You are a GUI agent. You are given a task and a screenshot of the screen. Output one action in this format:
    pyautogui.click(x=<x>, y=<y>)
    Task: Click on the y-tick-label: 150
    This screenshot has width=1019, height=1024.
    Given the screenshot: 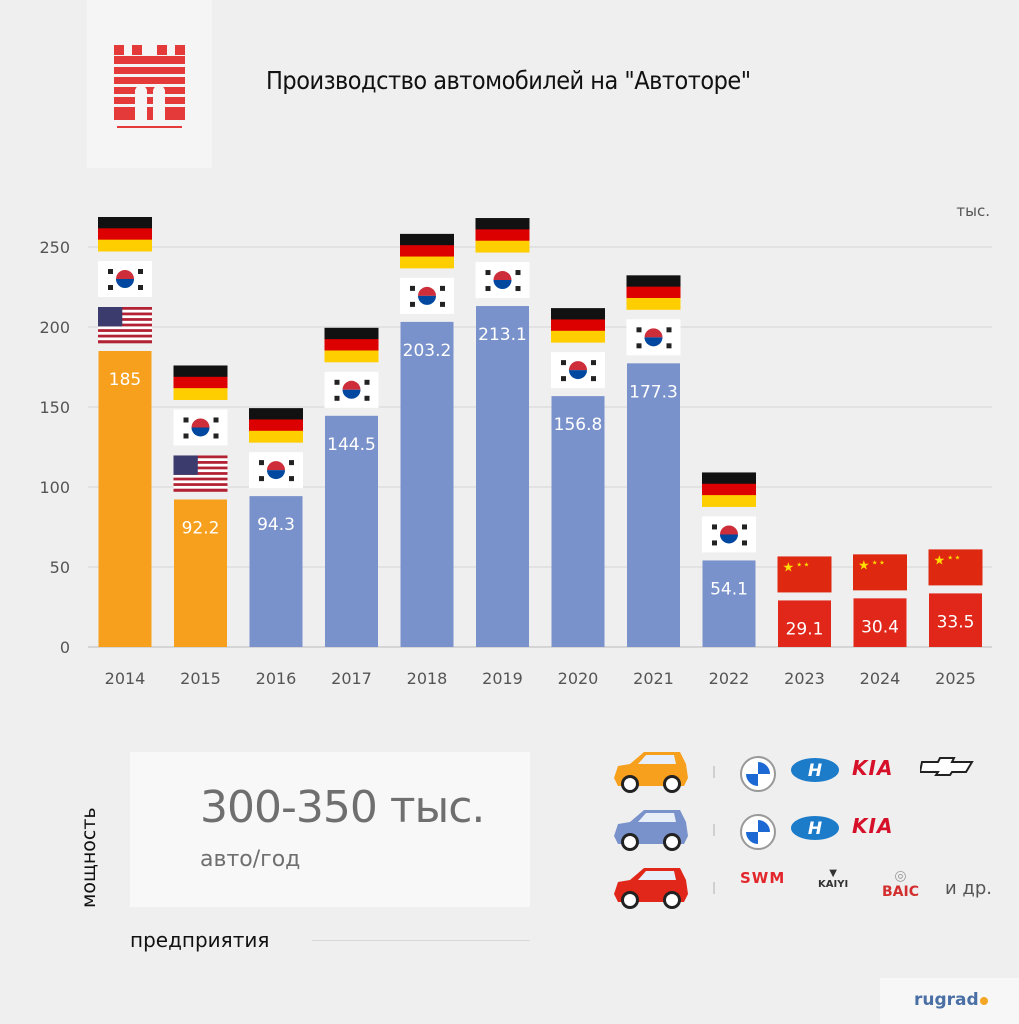 What is the action you would take?
    pyautogui.click(x=54, y=407)
    